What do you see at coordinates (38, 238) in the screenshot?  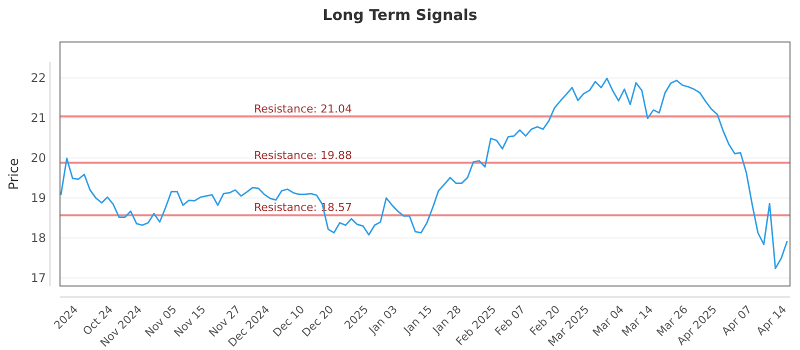 I see `y-tick-label: 18` at bounding box center [38, 238].